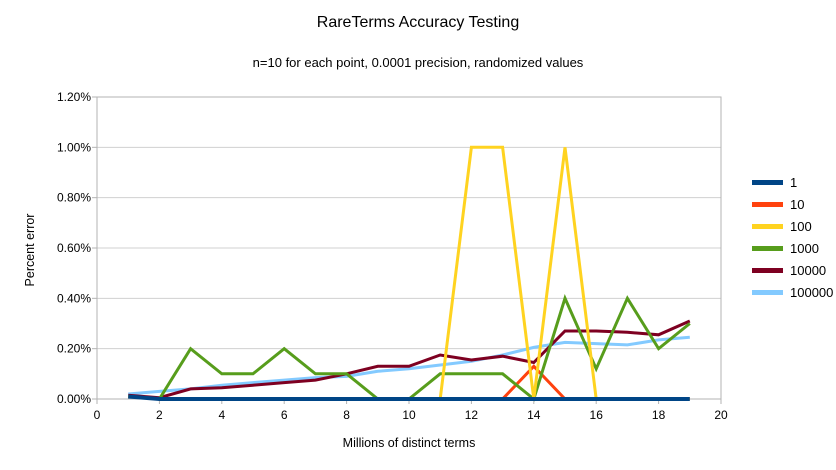  I want to click on legend-item-1: 1, so click(792, 182).